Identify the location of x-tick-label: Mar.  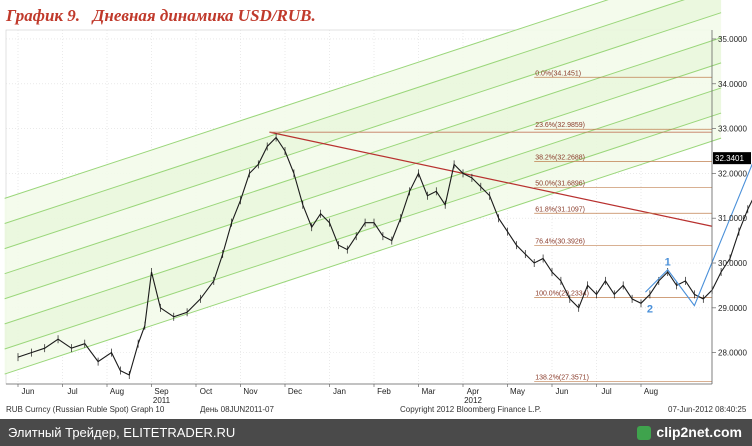
(429, 391).